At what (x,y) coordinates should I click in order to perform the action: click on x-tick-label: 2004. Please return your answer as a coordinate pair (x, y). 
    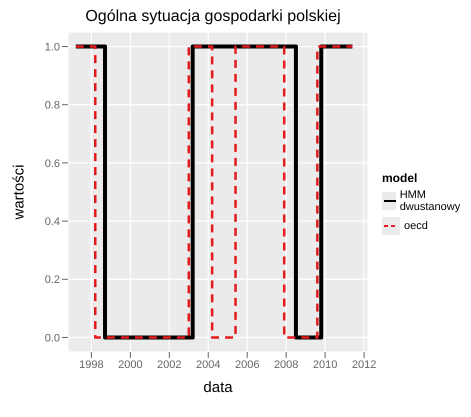
    Looking at the image, I should click on (208, 364).